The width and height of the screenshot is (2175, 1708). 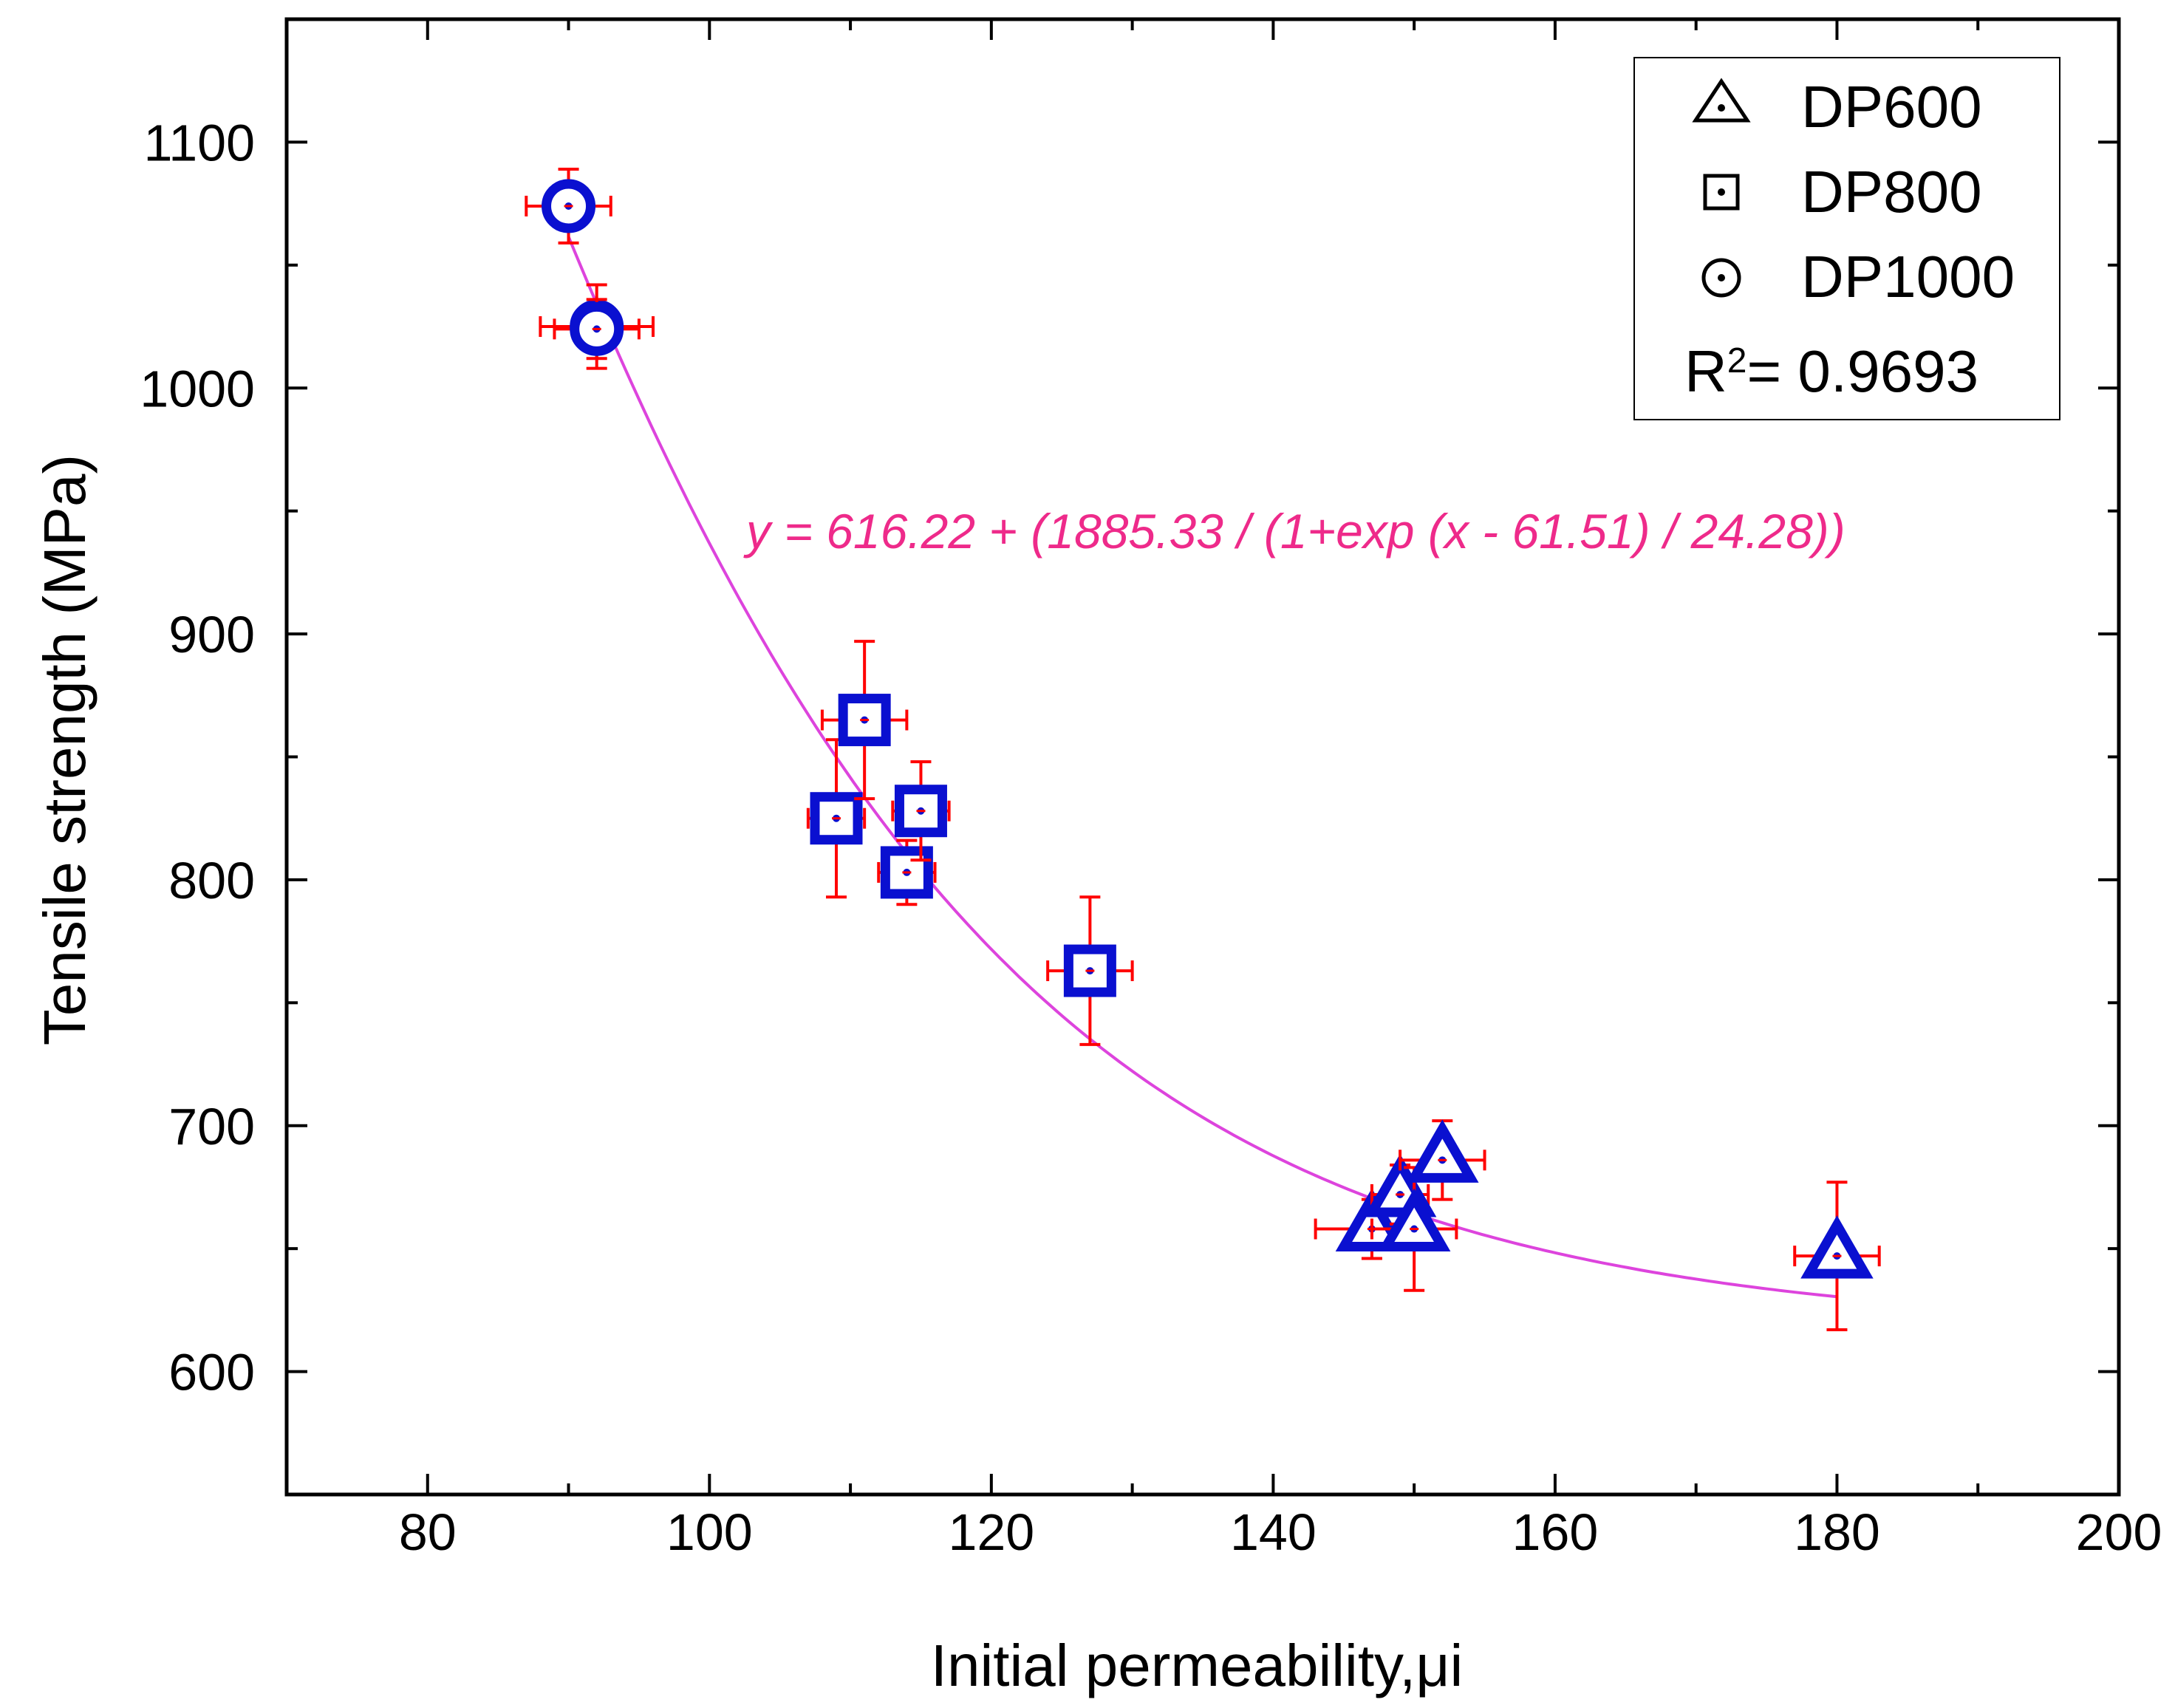 I want to click on r-squared-value: = 0.9693, so click(x=1862, y=371).